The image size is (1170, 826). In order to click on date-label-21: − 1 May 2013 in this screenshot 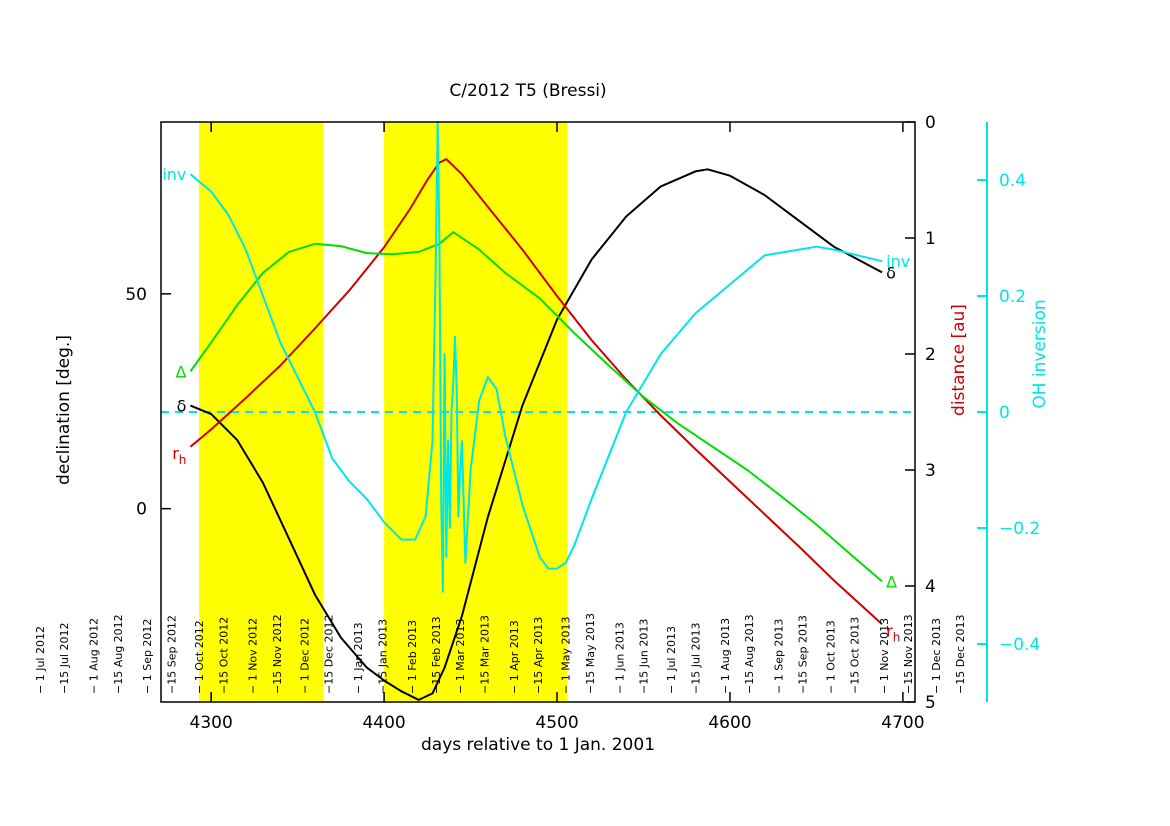, I will do `click(566, 655)`.